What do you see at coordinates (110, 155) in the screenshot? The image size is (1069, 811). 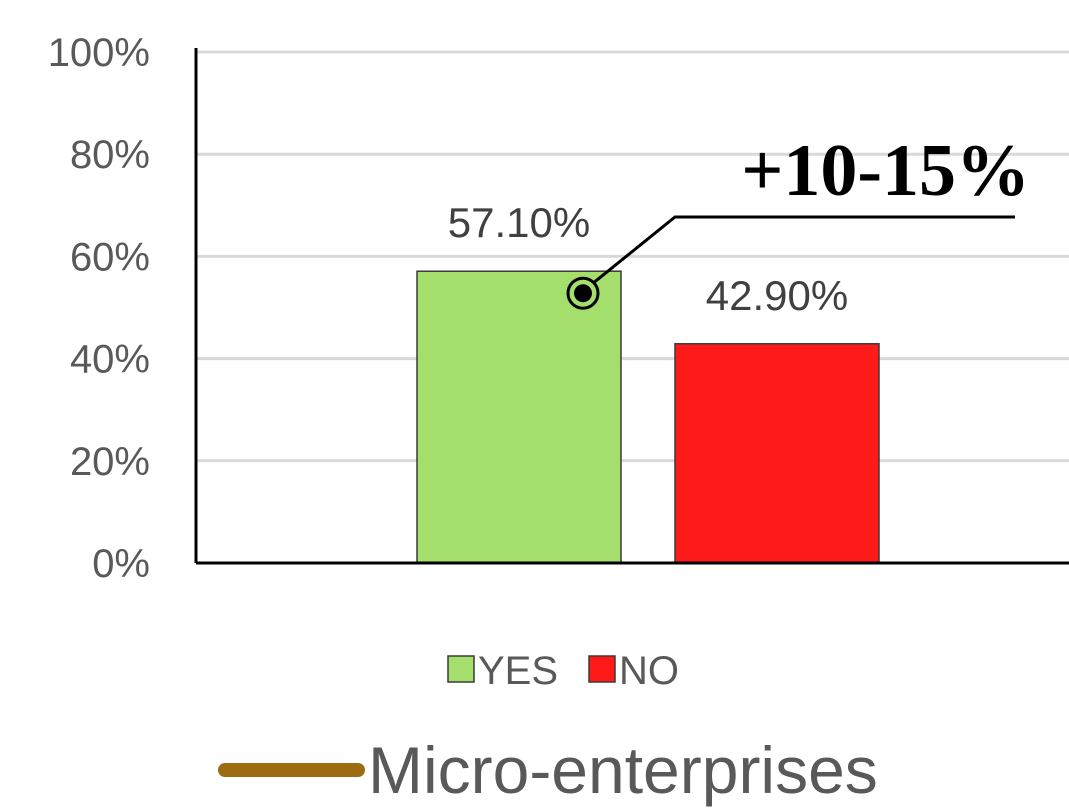 I see `y-tick-label-4: 80%` at bounding box center [110, 155].